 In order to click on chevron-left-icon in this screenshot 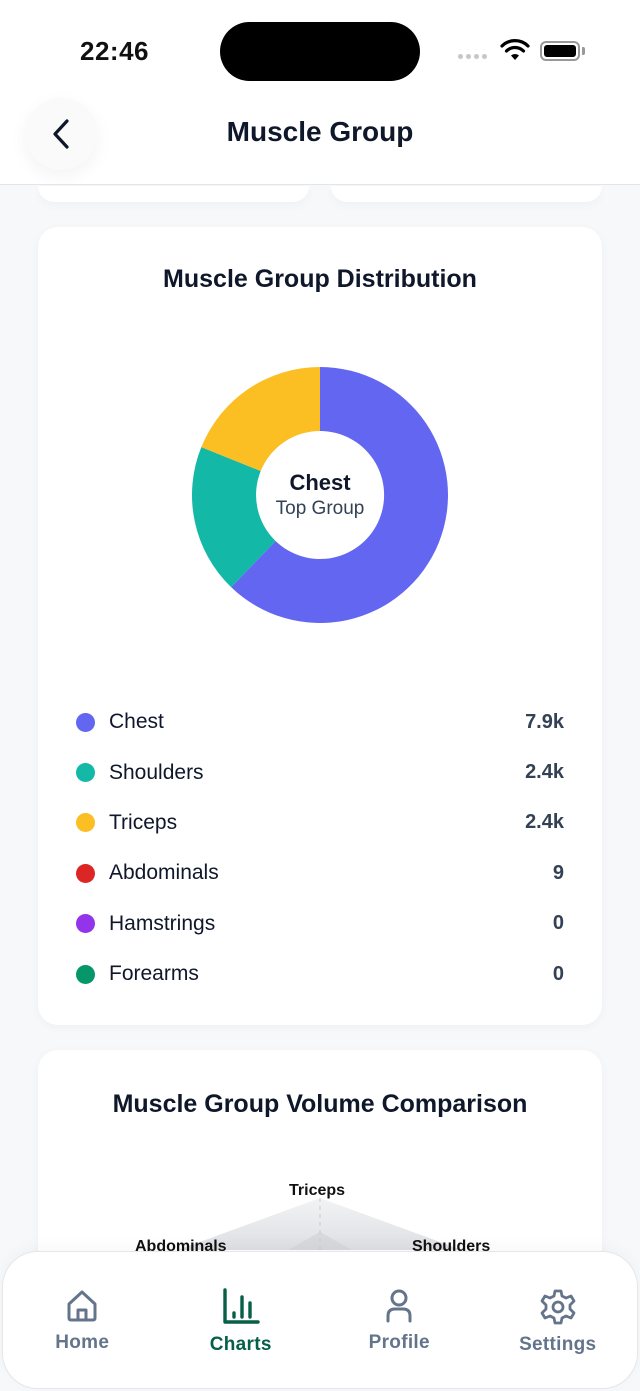, I will do `click(61, 134)`.